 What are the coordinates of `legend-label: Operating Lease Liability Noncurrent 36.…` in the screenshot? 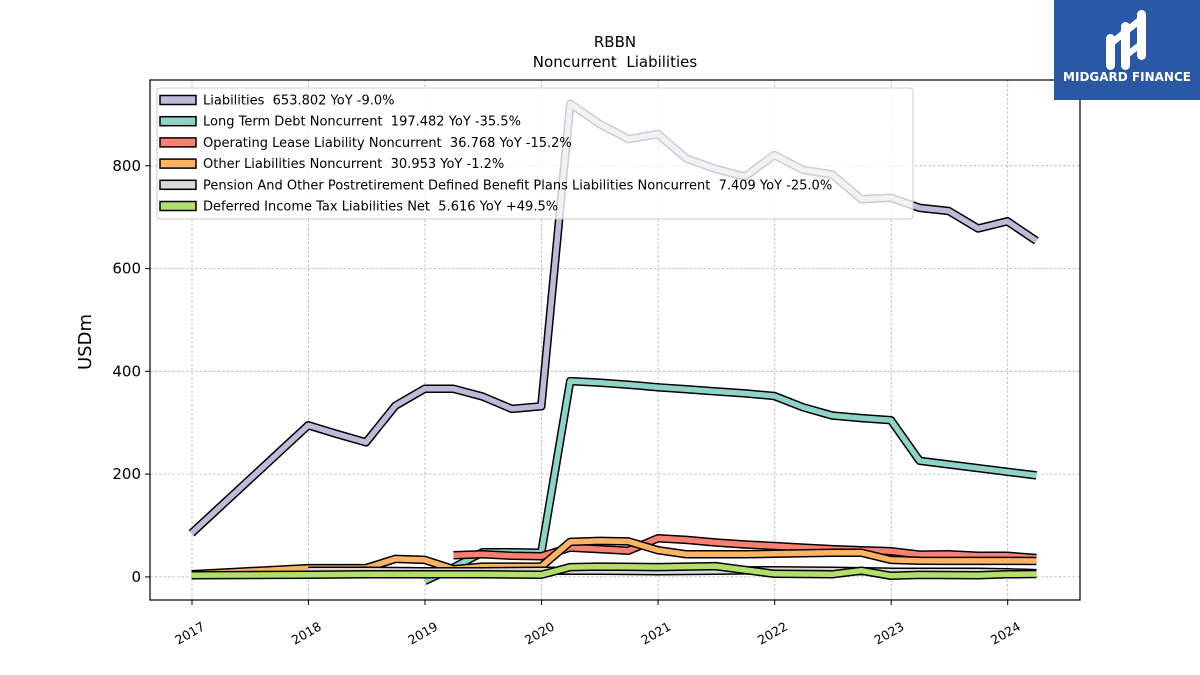 It's located at (387, 143).